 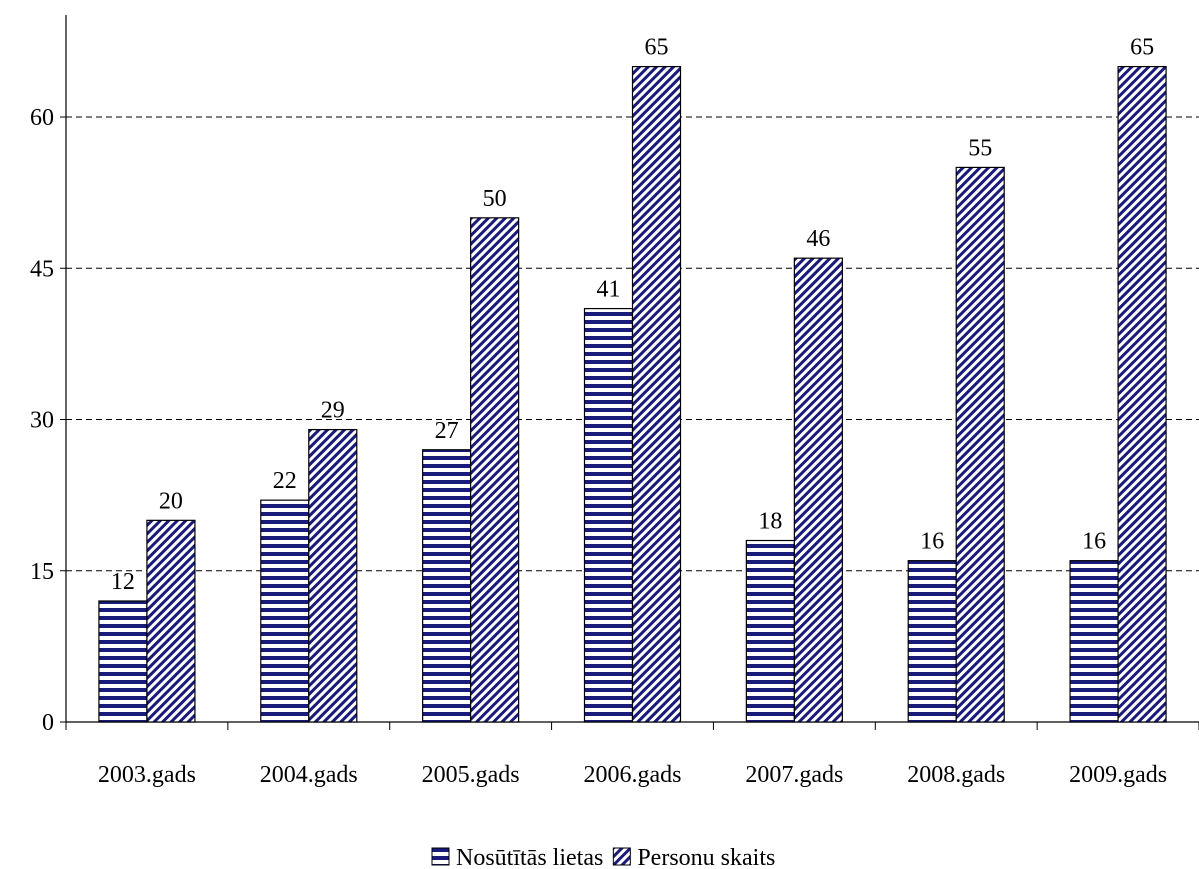 I want to click on data-label: 18, so click(x=770, y=522).